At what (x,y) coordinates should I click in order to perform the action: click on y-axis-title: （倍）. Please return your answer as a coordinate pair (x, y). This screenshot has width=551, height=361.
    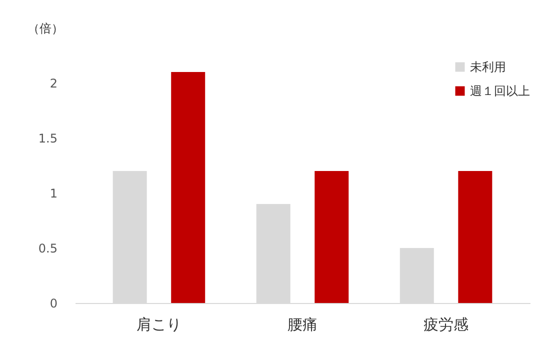
    Looking at the image, I should click on (46, 29).